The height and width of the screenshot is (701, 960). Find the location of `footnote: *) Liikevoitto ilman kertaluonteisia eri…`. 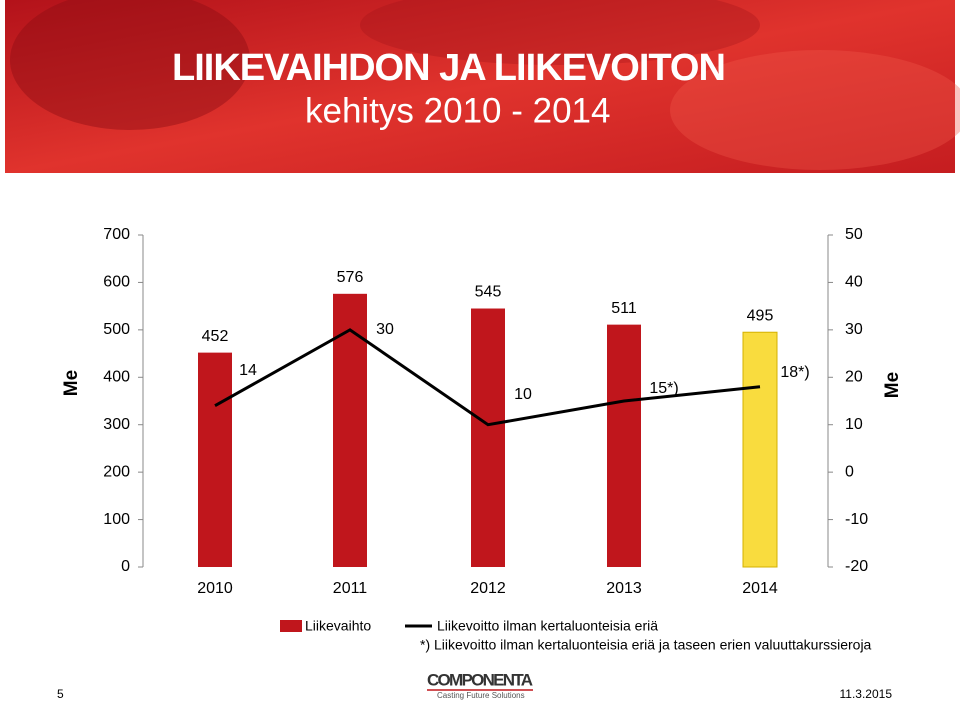

footnote: *) Liikevoitto ilman kertaluonteisia eri… is located at coordinates (646, 645).